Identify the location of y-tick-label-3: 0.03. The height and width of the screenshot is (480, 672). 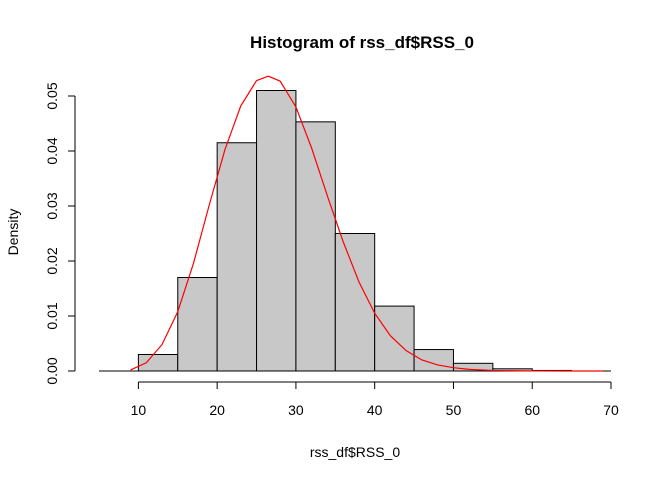
(52, 205).